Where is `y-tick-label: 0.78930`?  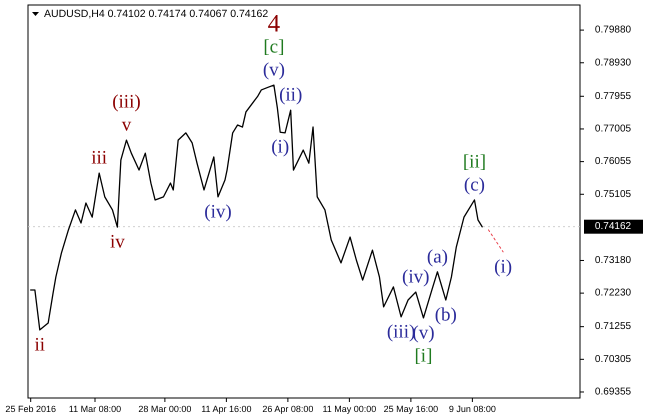
y-tick-label: 0.78930 is located at coordinates (613, 62).